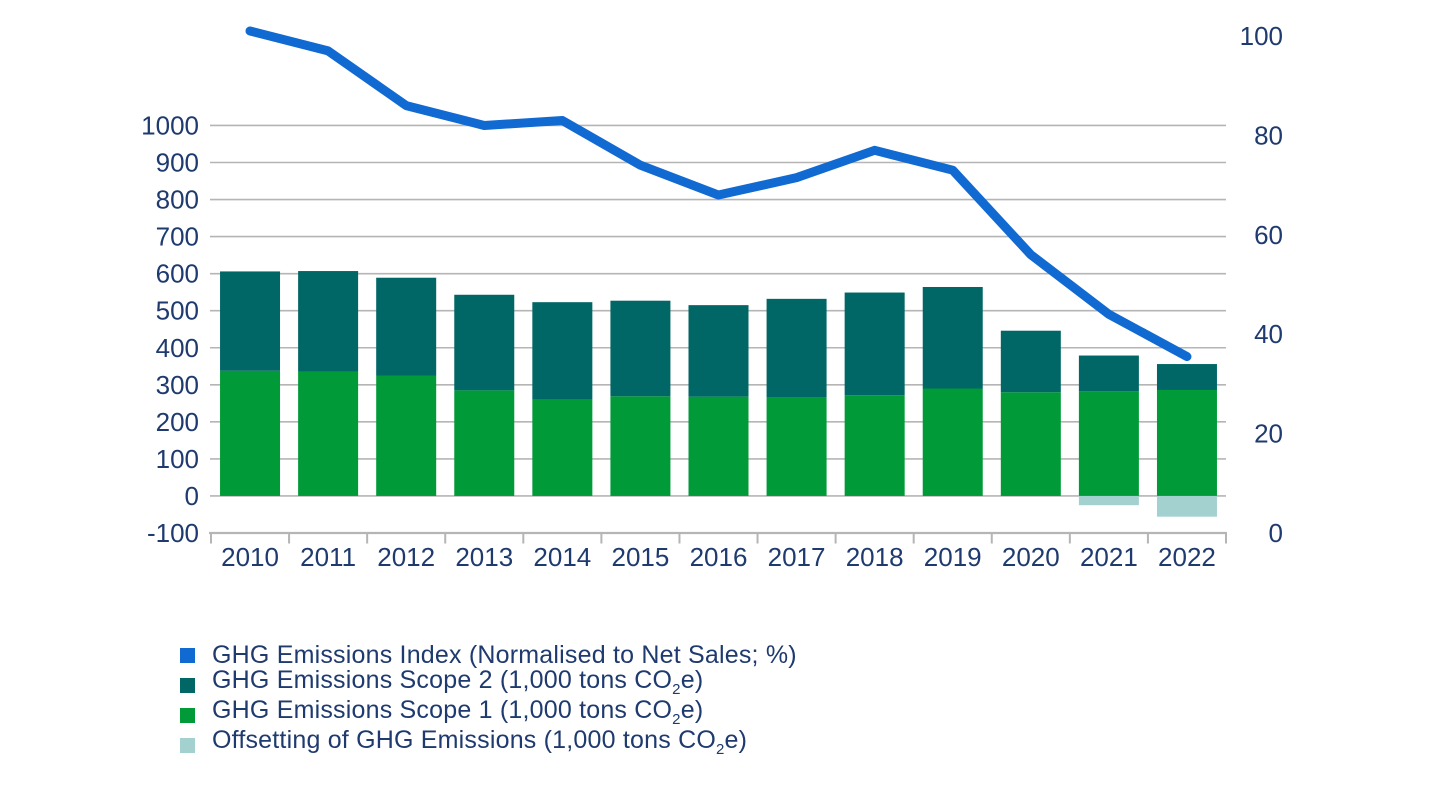  What do you see at coordinates (875, 557) in the screenshot?
I see `x-axis-label: 2018` at bounding box center [875, 557].